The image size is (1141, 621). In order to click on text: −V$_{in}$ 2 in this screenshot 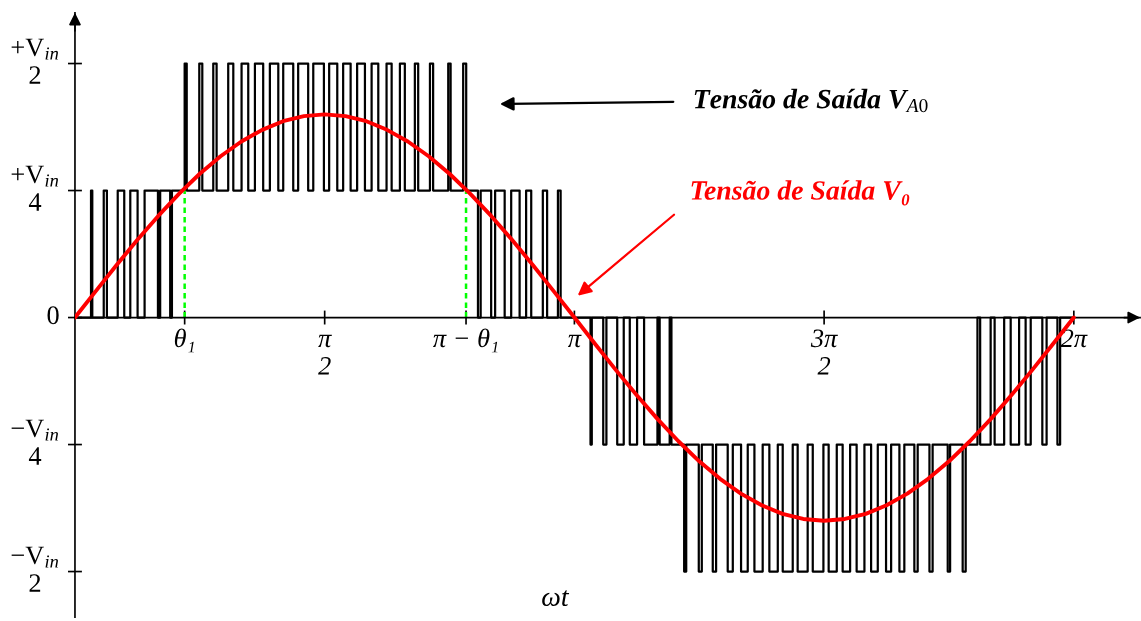, I will do `click(35, 569)`.